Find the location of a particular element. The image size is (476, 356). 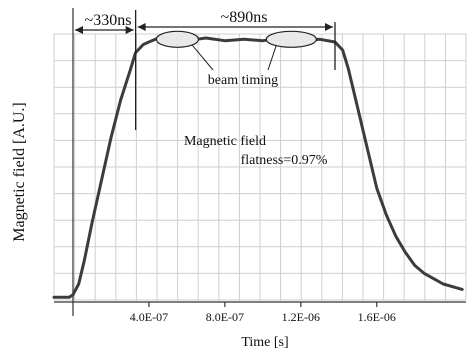

flat-arrow-left is located at coordinates (141, 27).